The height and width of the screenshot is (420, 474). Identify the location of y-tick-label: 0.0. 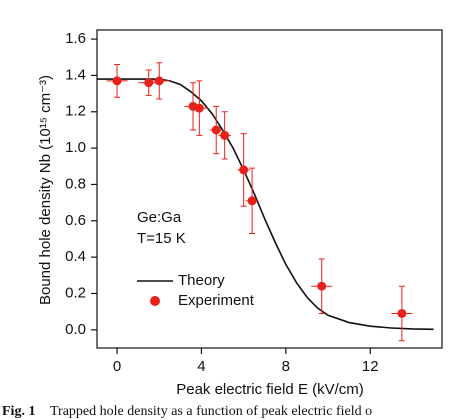
(75, 329).